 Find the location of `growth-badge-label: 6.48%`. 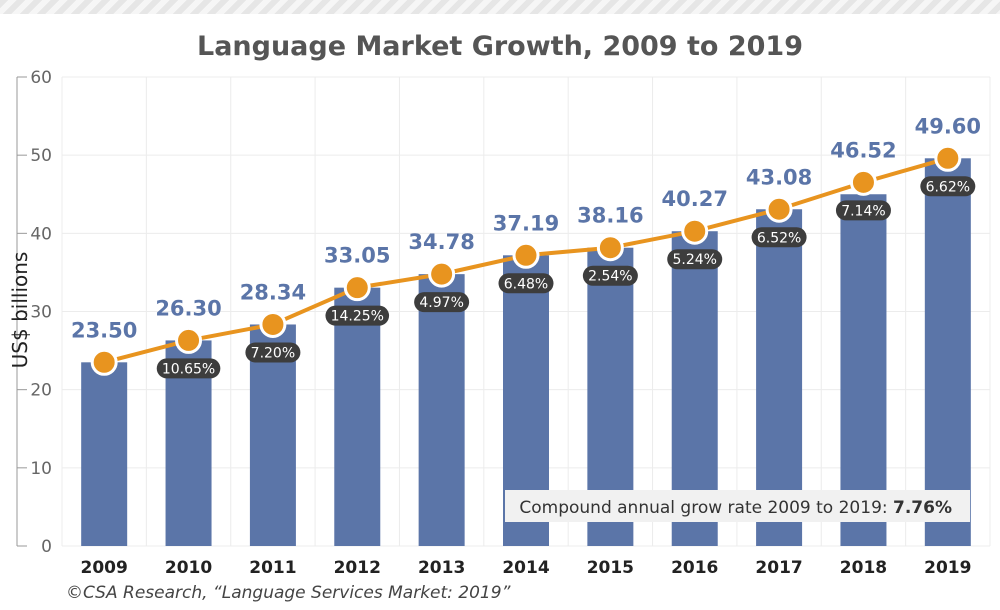

growth-badge-label: 6.48% is located at coordinates (526, 284).